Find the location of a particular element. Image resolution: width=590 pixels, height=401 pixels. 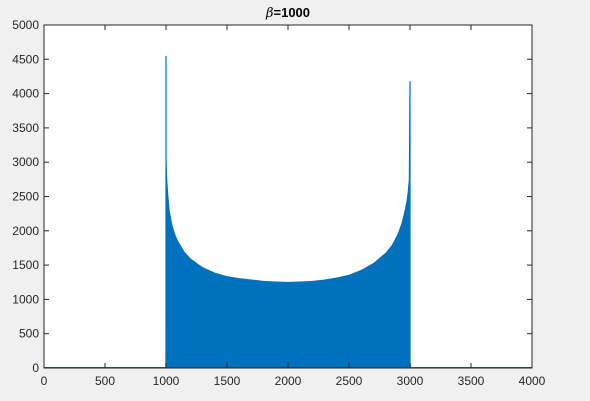

x-tick-label: 3500 is located at coordinates (471, 381).